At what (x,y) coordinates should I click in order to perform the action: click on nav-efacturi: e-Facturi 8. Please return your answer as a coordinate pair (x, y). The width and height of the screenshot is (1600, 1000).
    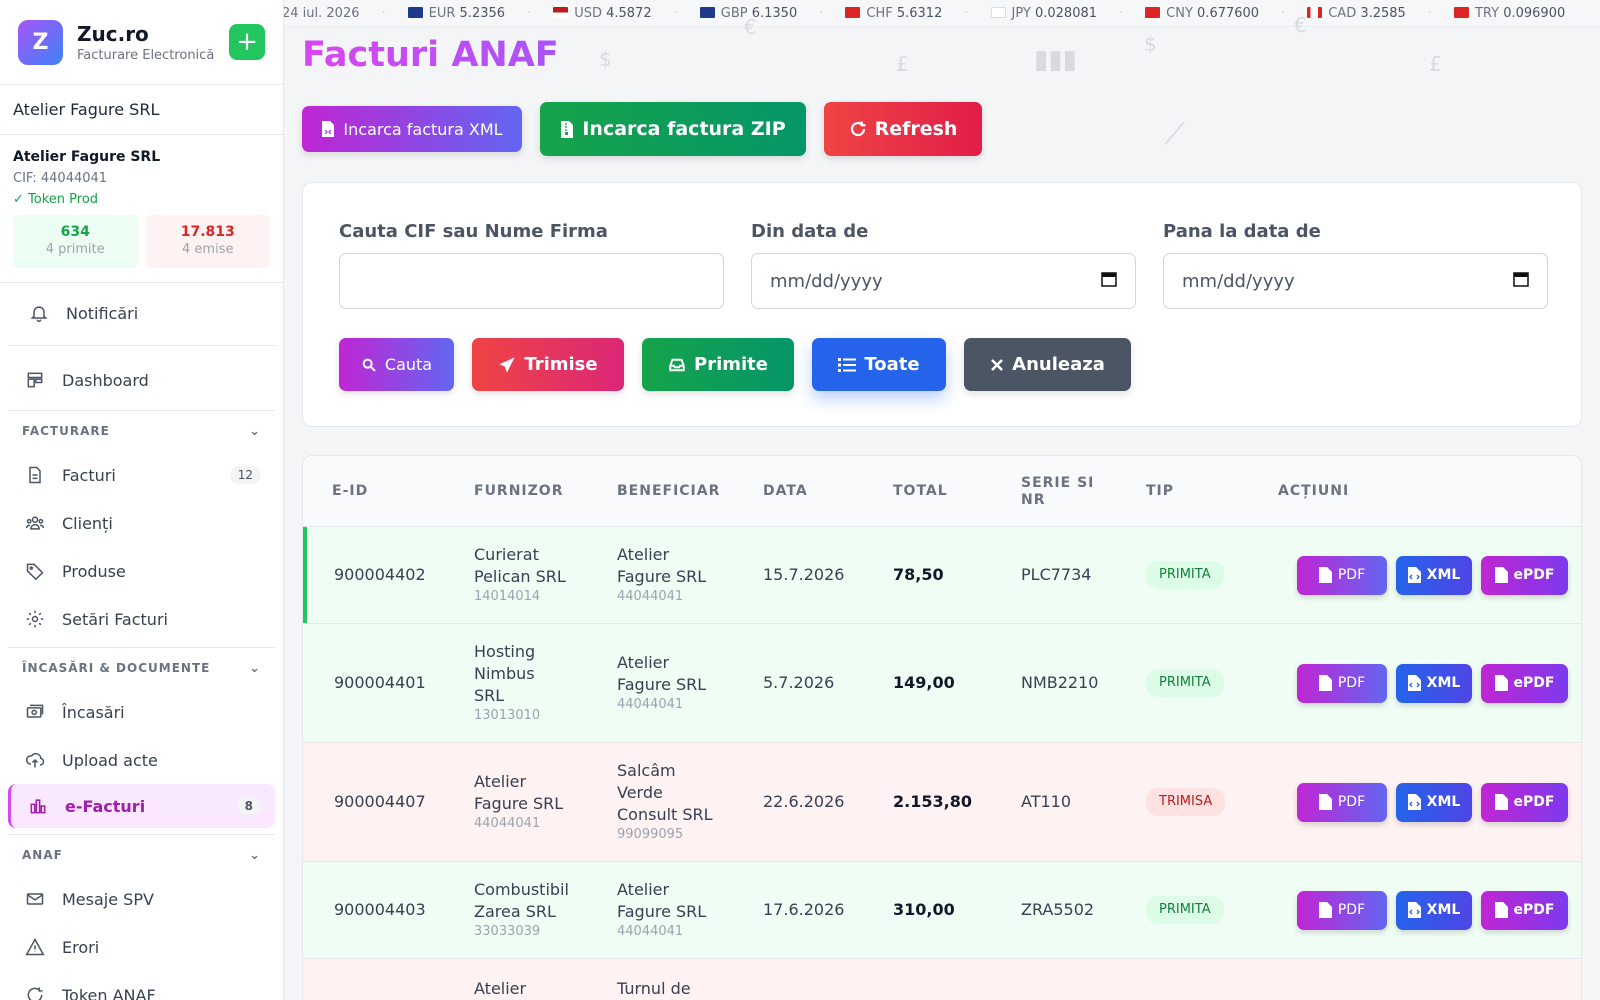
    Looking at the image, I should click on (141, 806).